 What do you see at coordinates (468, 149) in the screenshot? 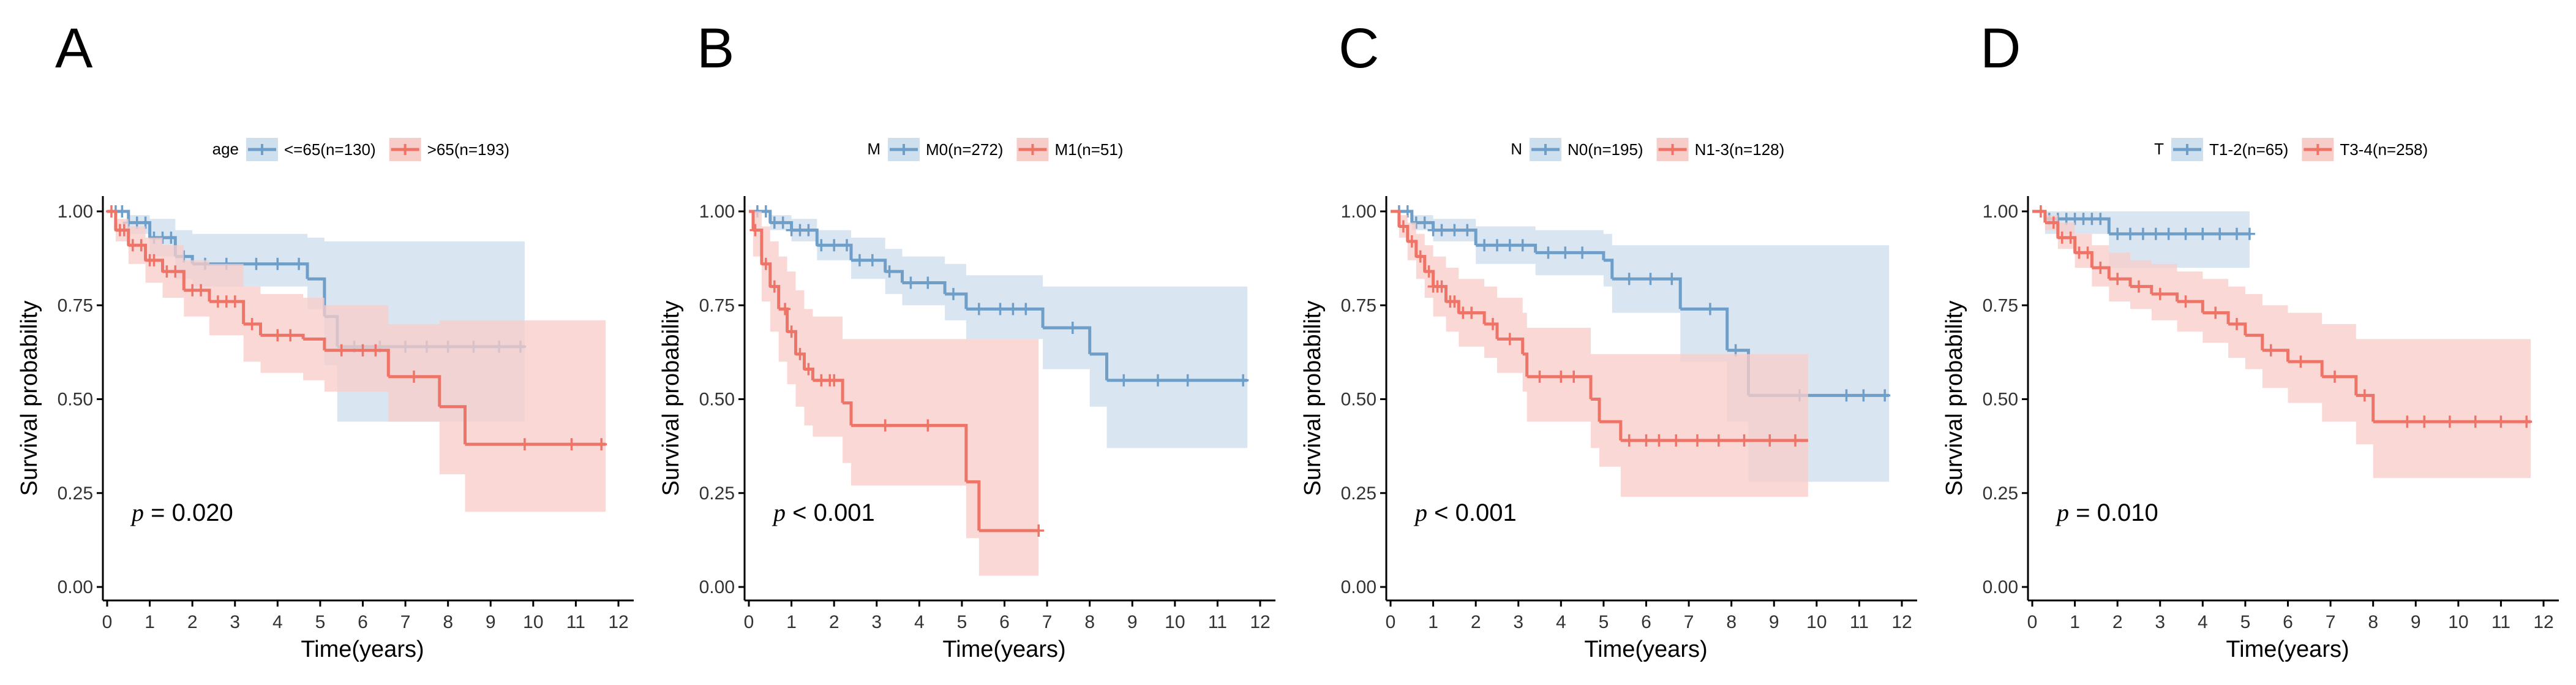
I see `legend-label: >65(n=193)` at bounding box center [468, 149].